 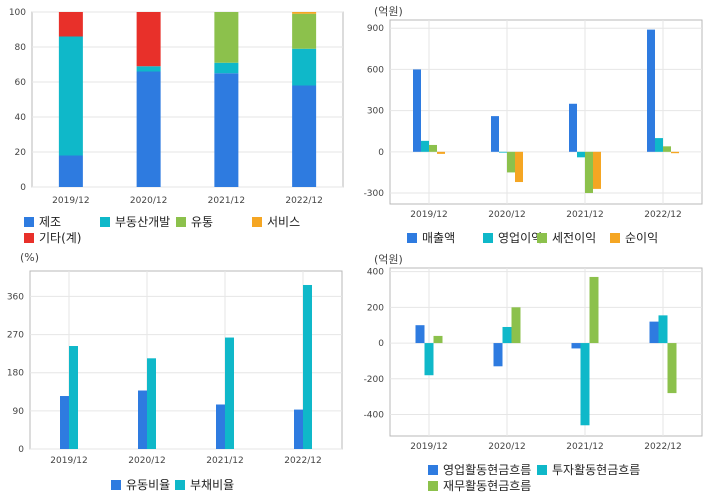 I want to click on legend-label: 기타(계), so click(x=60, y=238).